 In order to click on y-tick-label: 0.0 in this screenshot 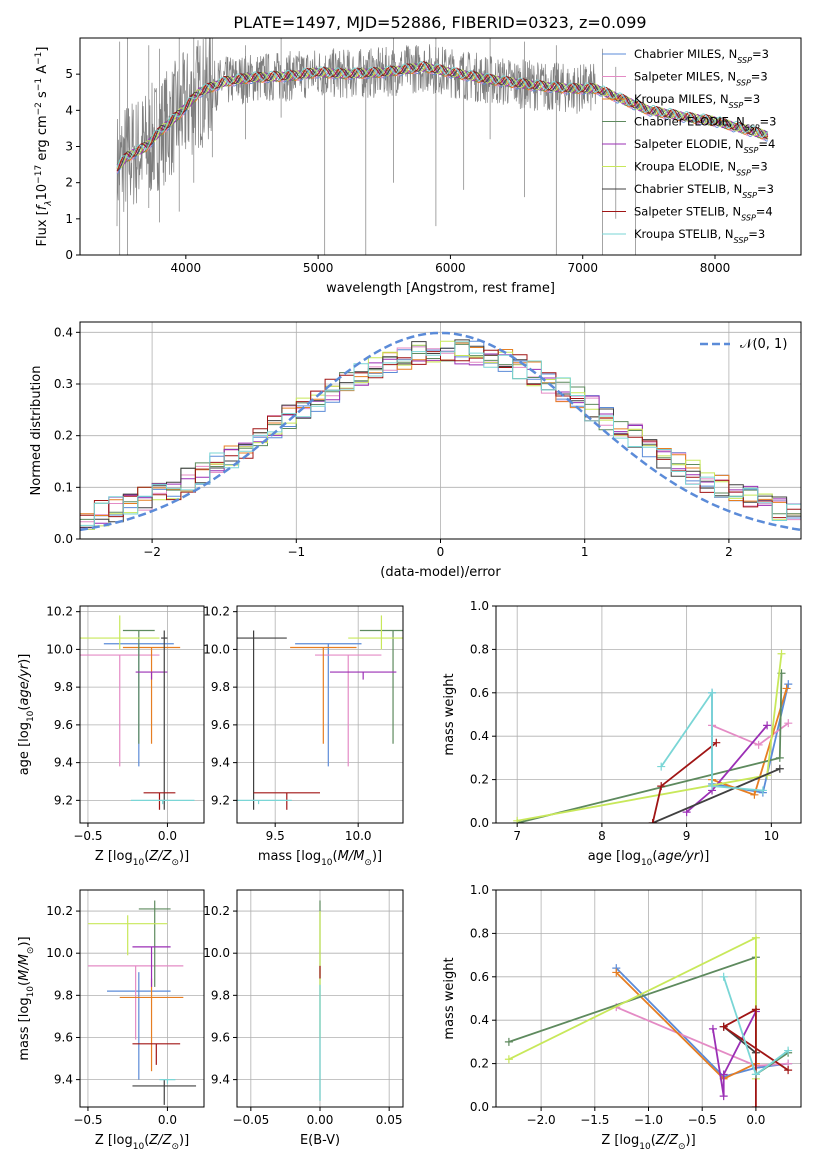, I will do `click(479, 823)`.